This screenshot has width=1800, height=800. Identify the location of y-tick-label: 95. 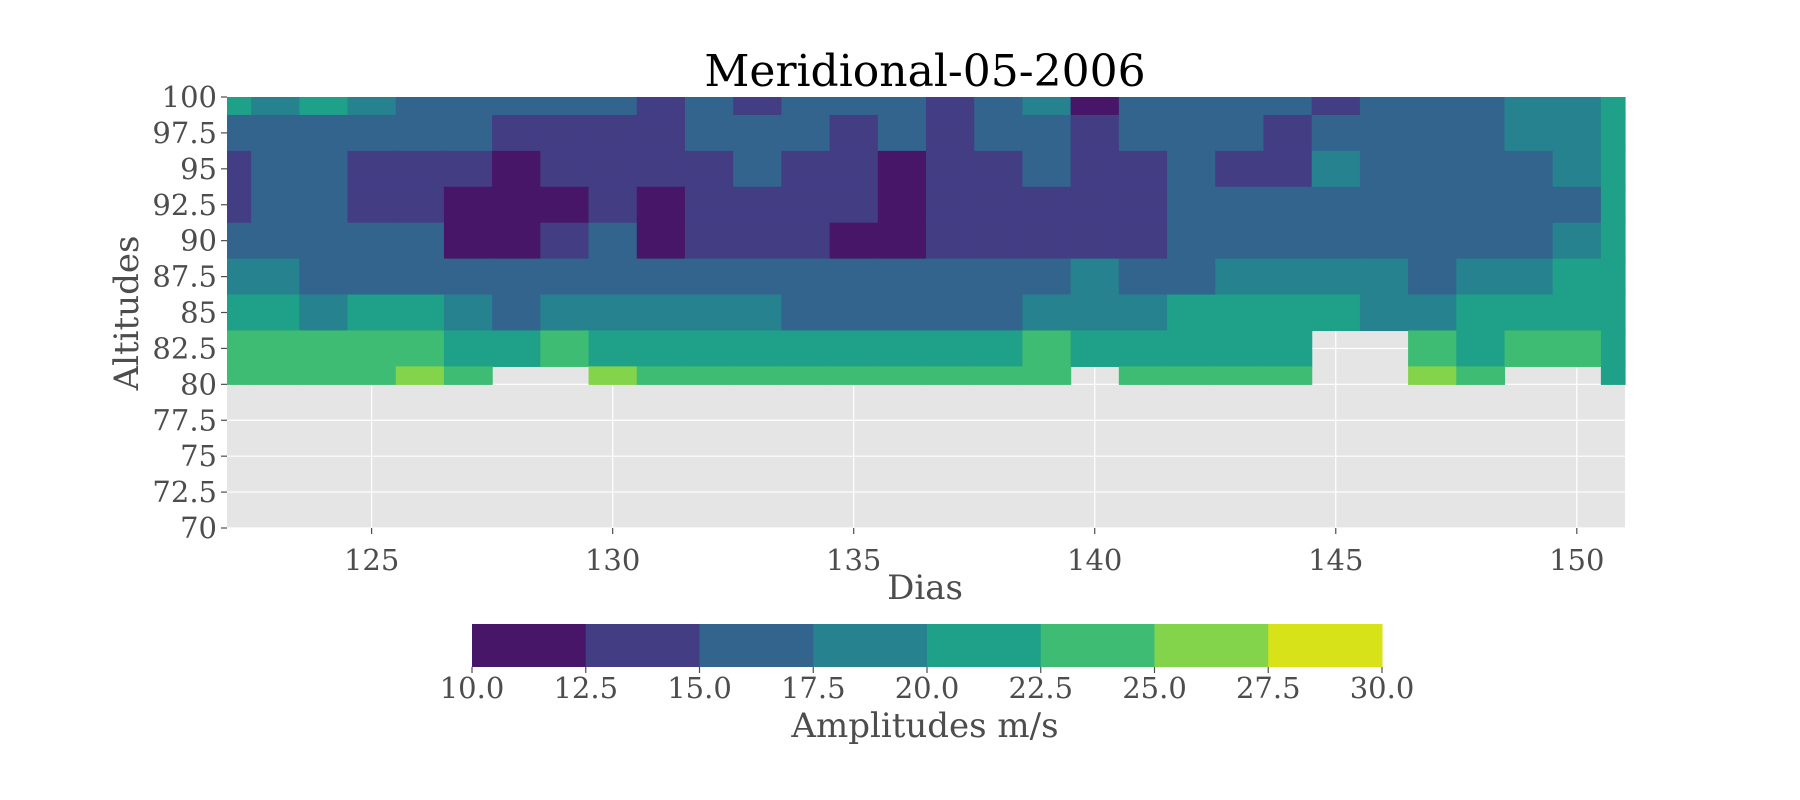
(198, 169).